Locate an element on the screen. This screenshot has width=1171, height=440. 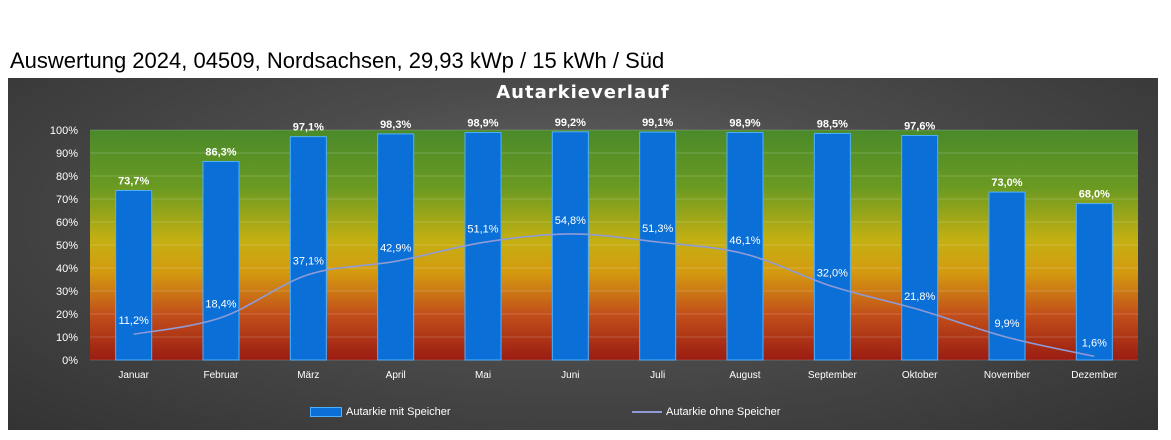
bar-data-label: 99,1% is located at coordinates (657, 123).